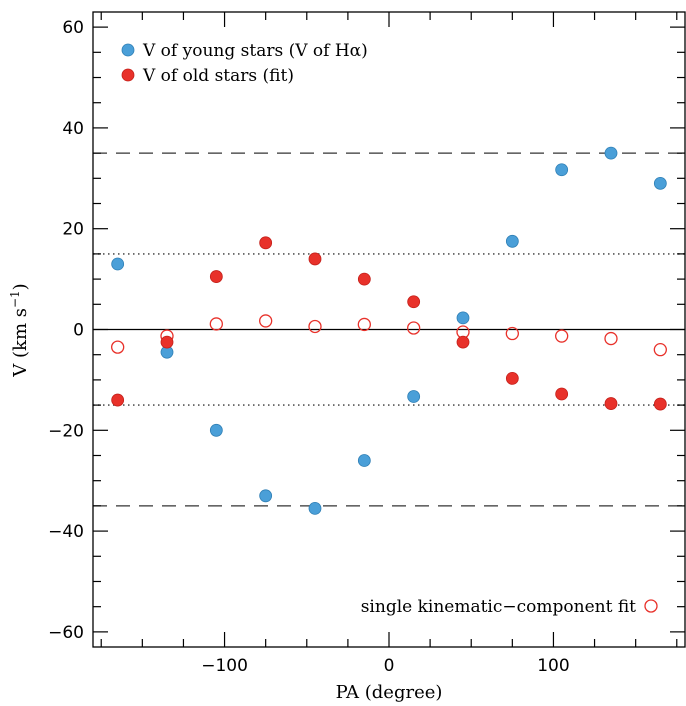 The image size is (686, 706). Describe the element at coordinates (78, 331) in the screenshot. I see `y-tick-label: 0` at that location.